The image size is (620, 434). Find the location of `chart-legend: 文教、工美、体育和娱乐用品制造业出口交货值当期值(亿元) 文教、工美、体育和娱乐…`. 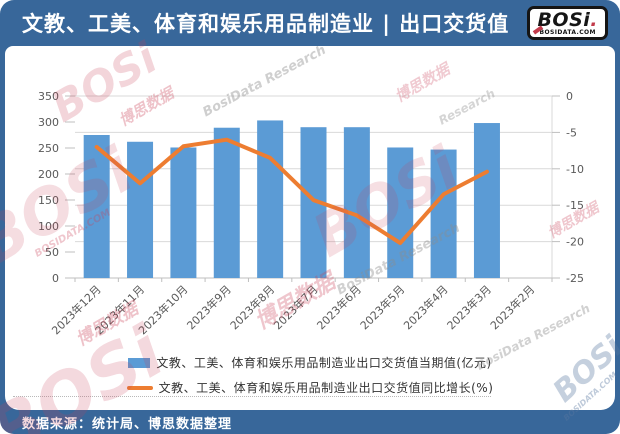

chart-legend: 文教、工美、体育和娱乐用品制造业出口交货值当期值(亿元) 文教、工美、体育和娱乐… is located at coordinates (310, 375).